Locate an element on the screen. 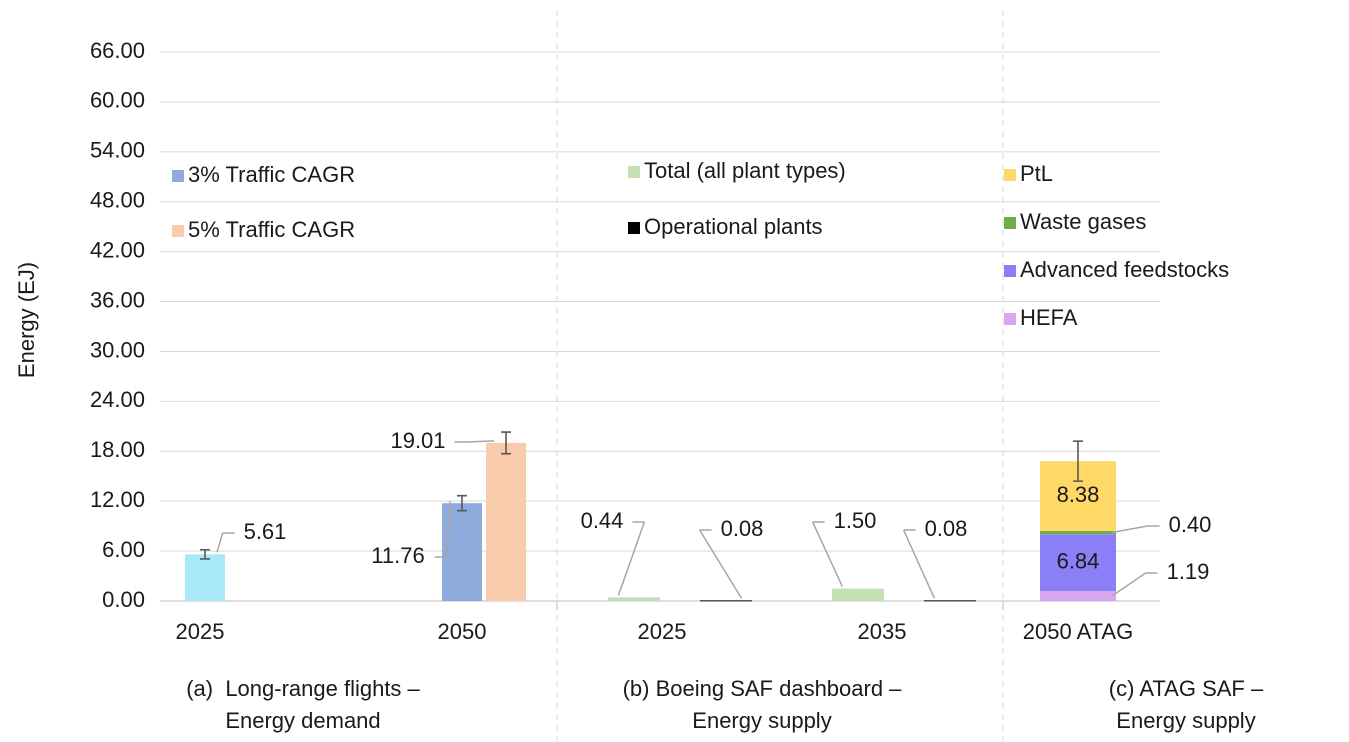  data-label: 6.84 is located at coordinates (1078, 560).